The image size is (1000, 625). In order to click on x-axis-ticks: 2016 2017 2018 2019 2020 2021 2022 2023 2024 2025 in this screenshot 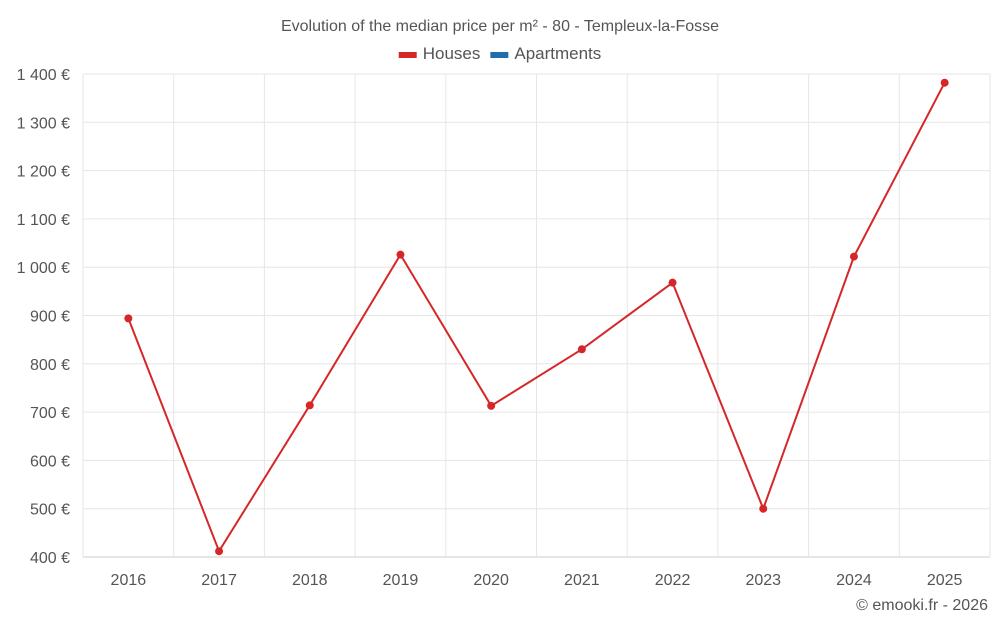, I will do `click(537, 580)`.